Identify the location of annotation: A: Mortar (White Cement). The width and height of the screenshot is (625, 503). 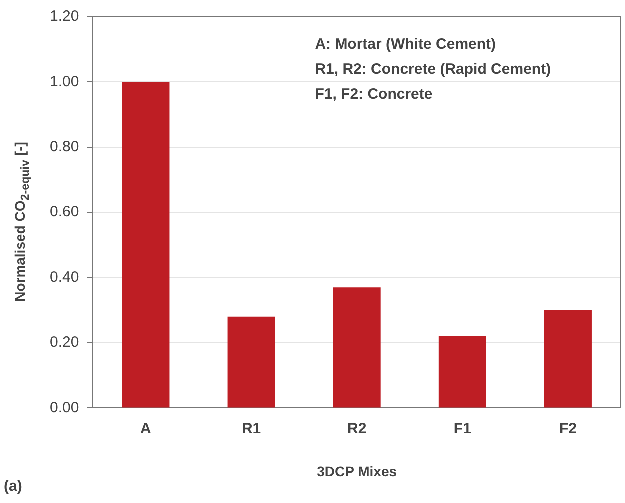
(405, 45).